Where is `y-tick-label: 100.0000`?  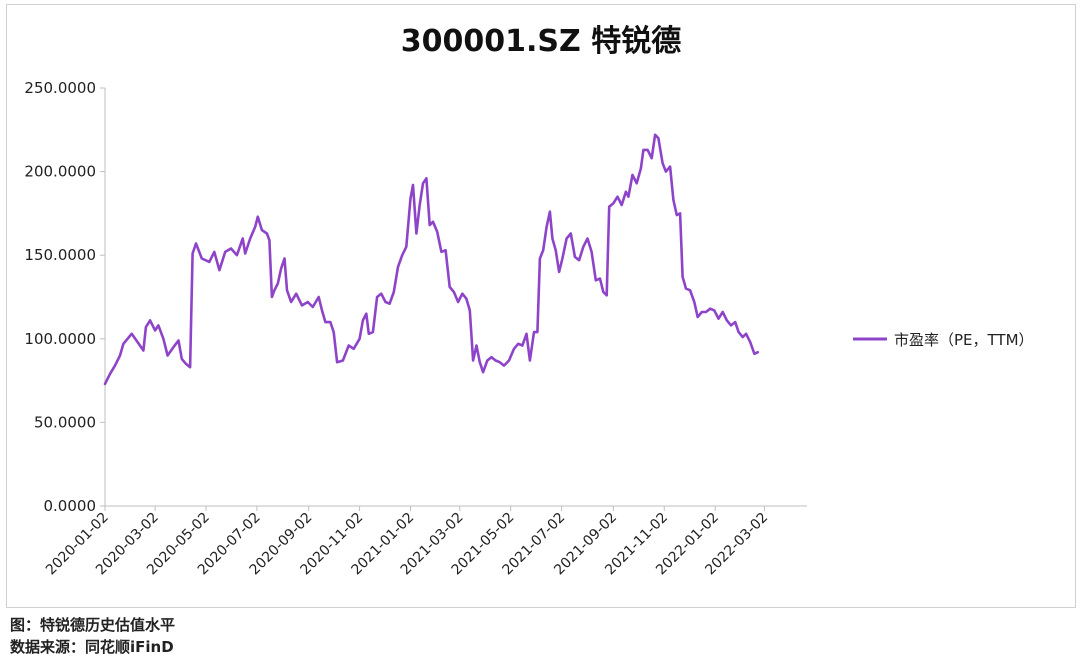 y-tick-label: 100.0000 is located at coordinates (60, 339).